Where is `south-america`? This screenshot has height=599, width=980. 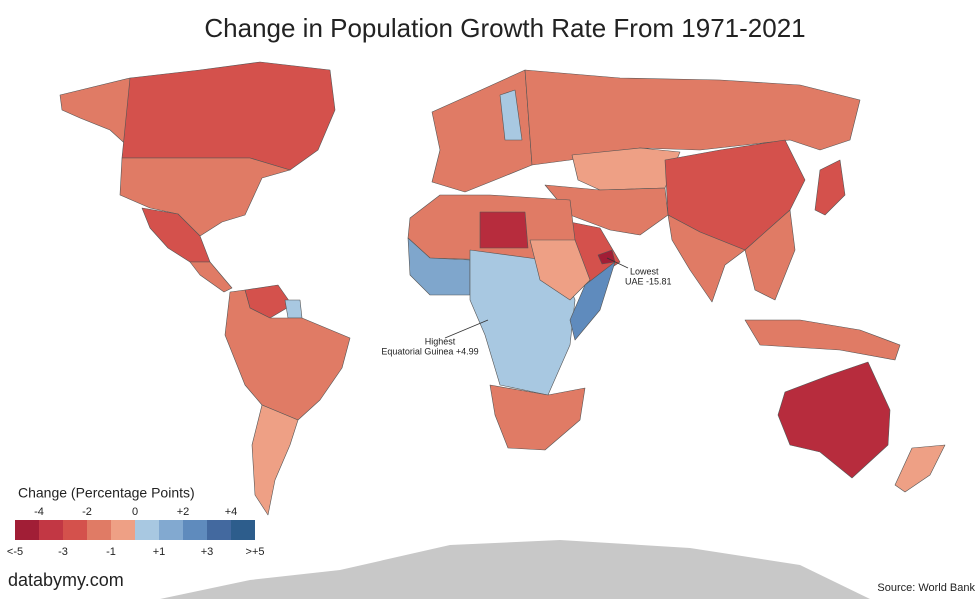
south-america is located at coordinates (287, 355).